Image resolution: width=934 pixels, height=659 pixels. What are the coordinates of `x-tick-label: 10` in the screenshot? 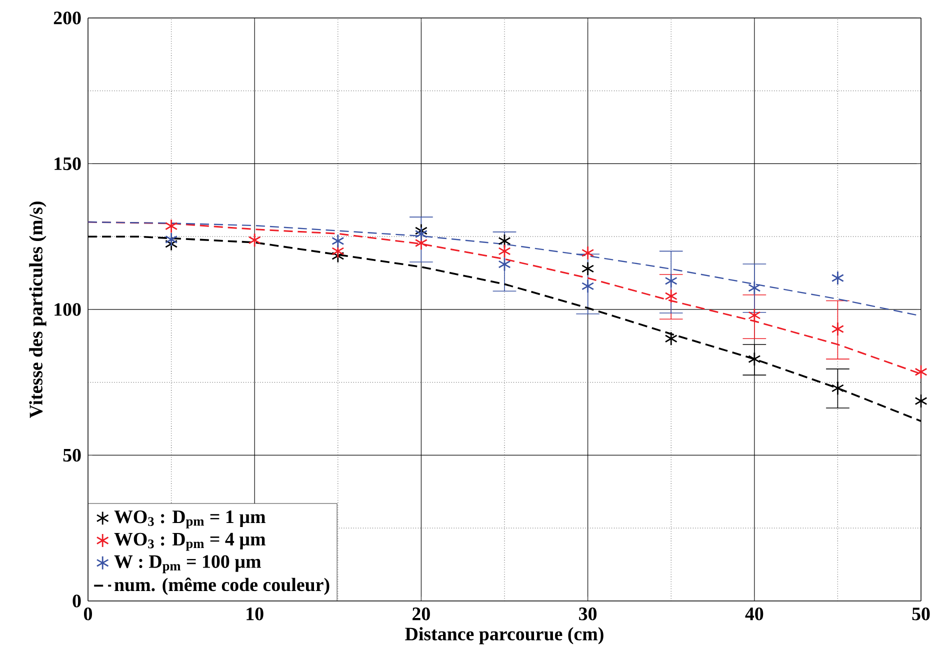 It's located at (255, 614).